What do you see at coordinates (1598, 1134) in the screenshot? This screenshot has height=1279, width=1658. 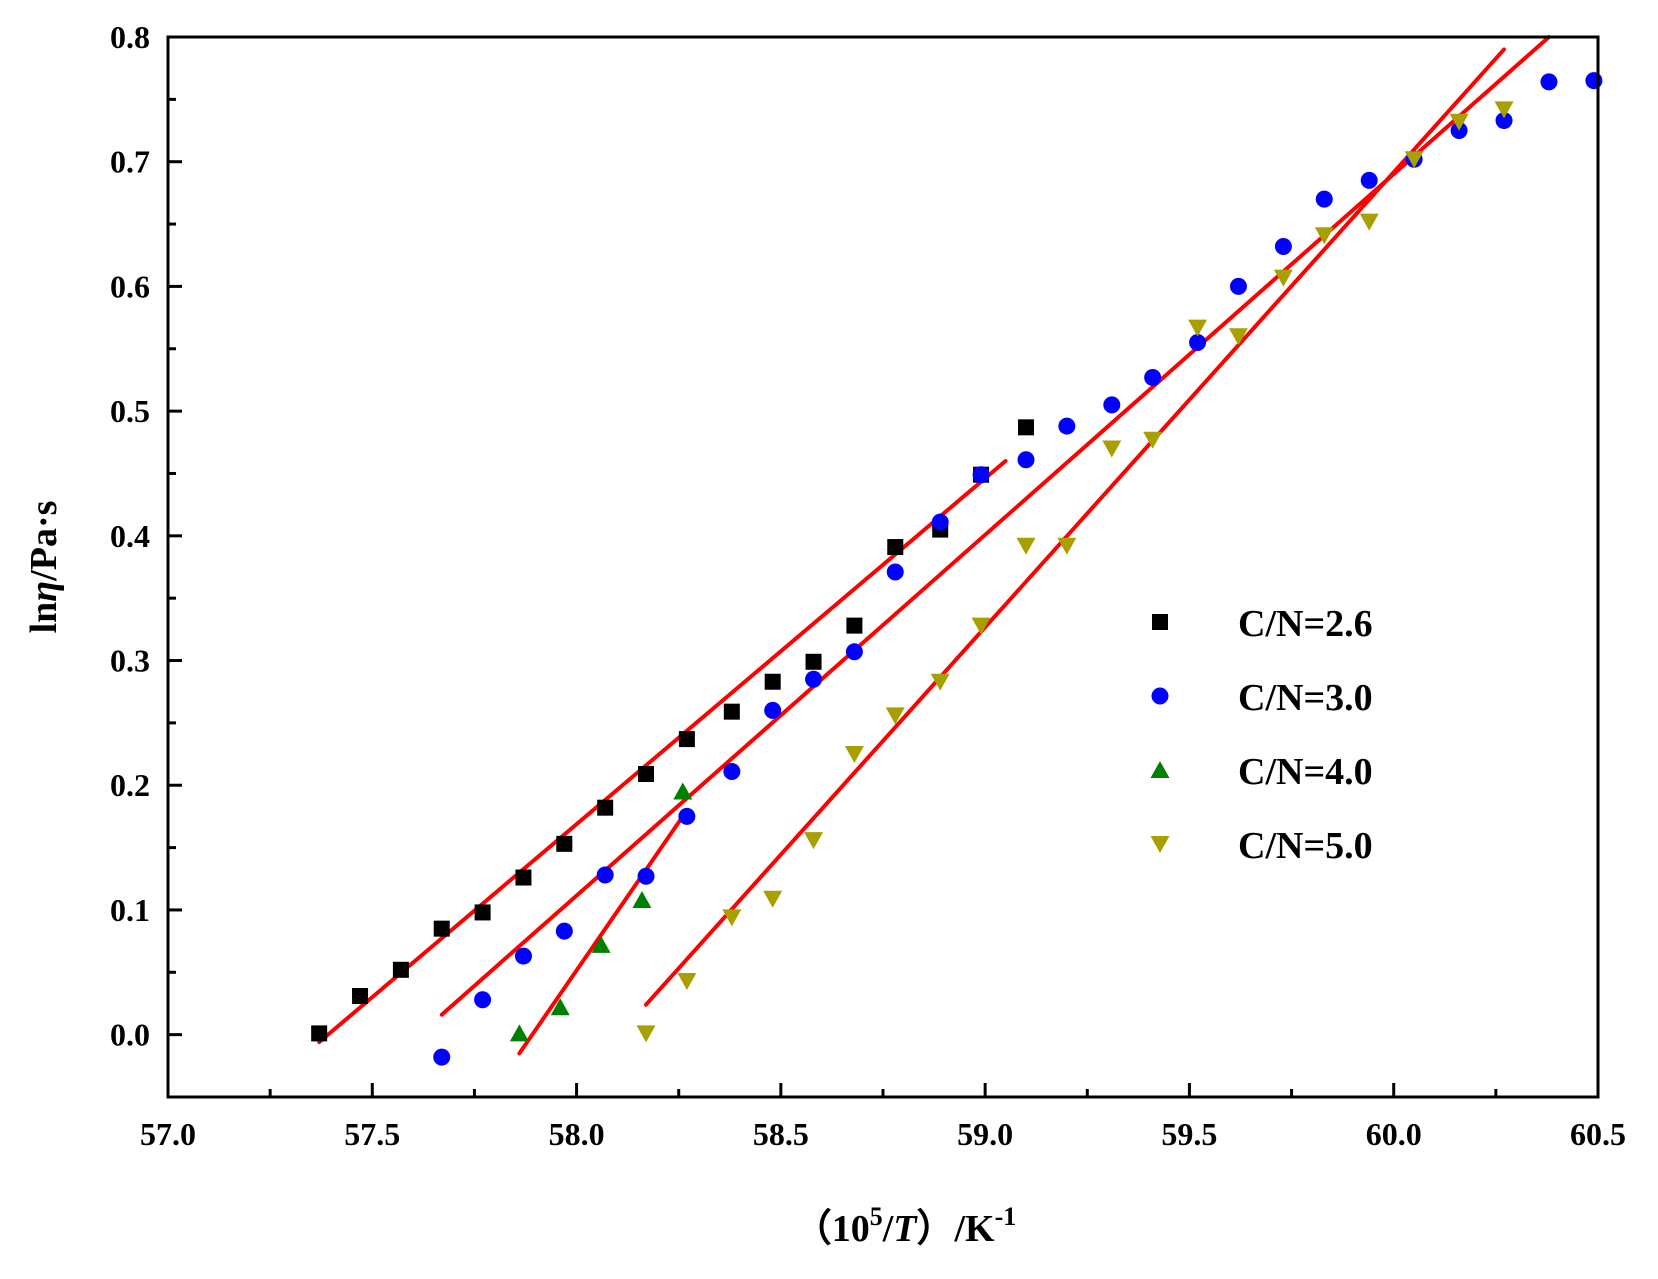 I see `x-tick-label: 60.5` at bounding box center [1598, 1134].